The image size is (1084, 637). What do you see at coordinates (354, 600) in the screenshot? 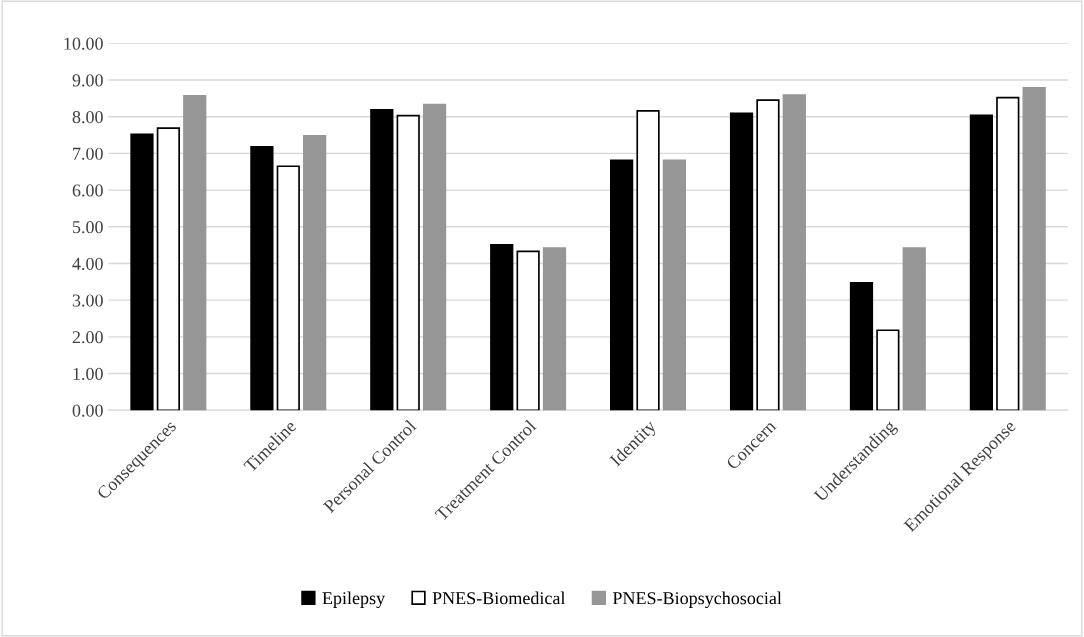
I see `legend-label: Epilepsy` at bounding box center [354, 600].